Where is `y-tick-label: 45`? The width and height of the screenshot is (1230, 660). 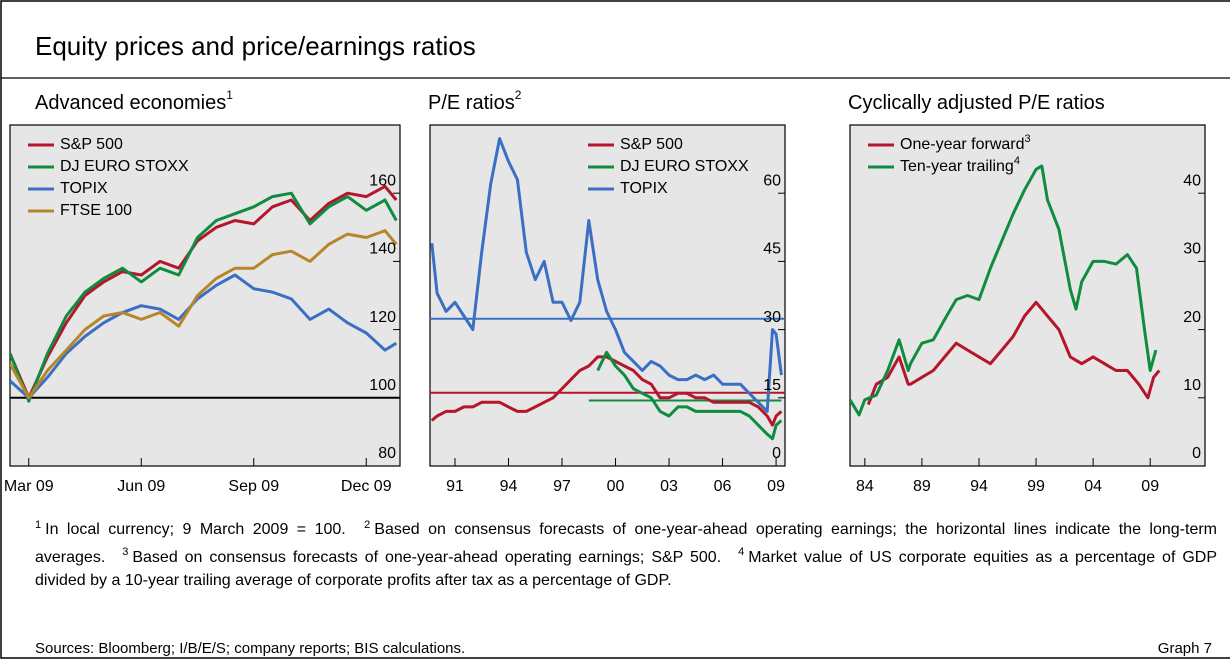 y-tick-label: 45 is located at coordinates (772, 249).